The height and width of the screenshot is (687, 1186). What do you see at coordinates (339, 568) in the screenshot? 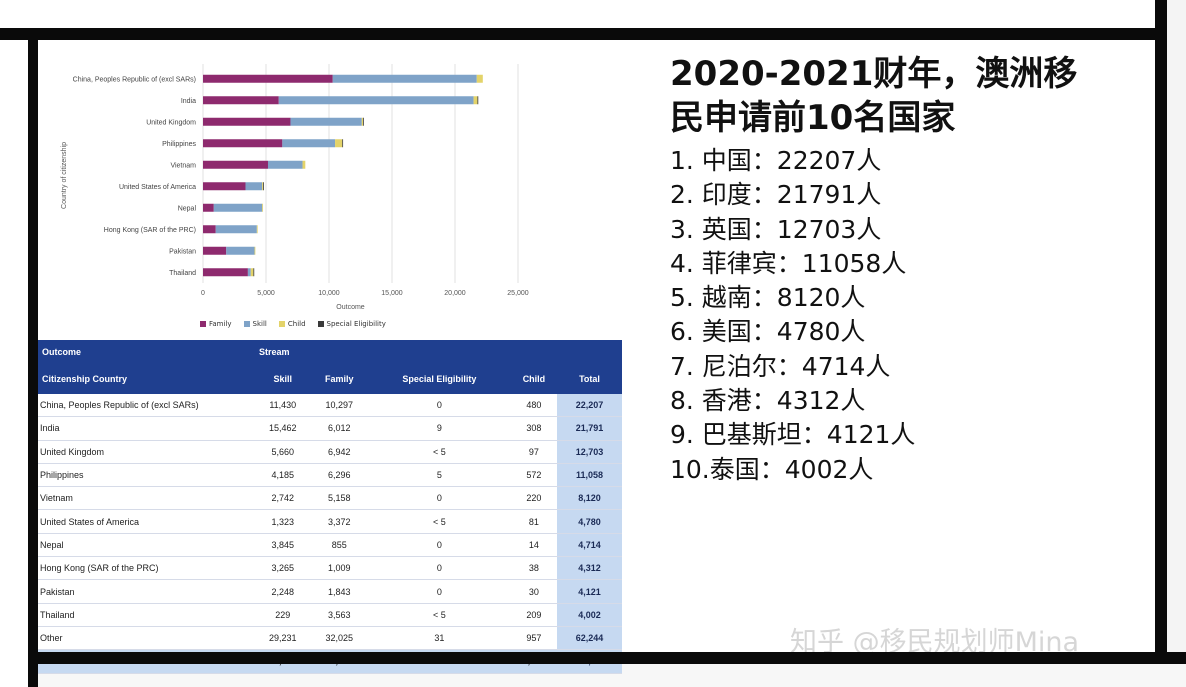
I see `table-cell: 1,009` at bounding box center [339, 568].